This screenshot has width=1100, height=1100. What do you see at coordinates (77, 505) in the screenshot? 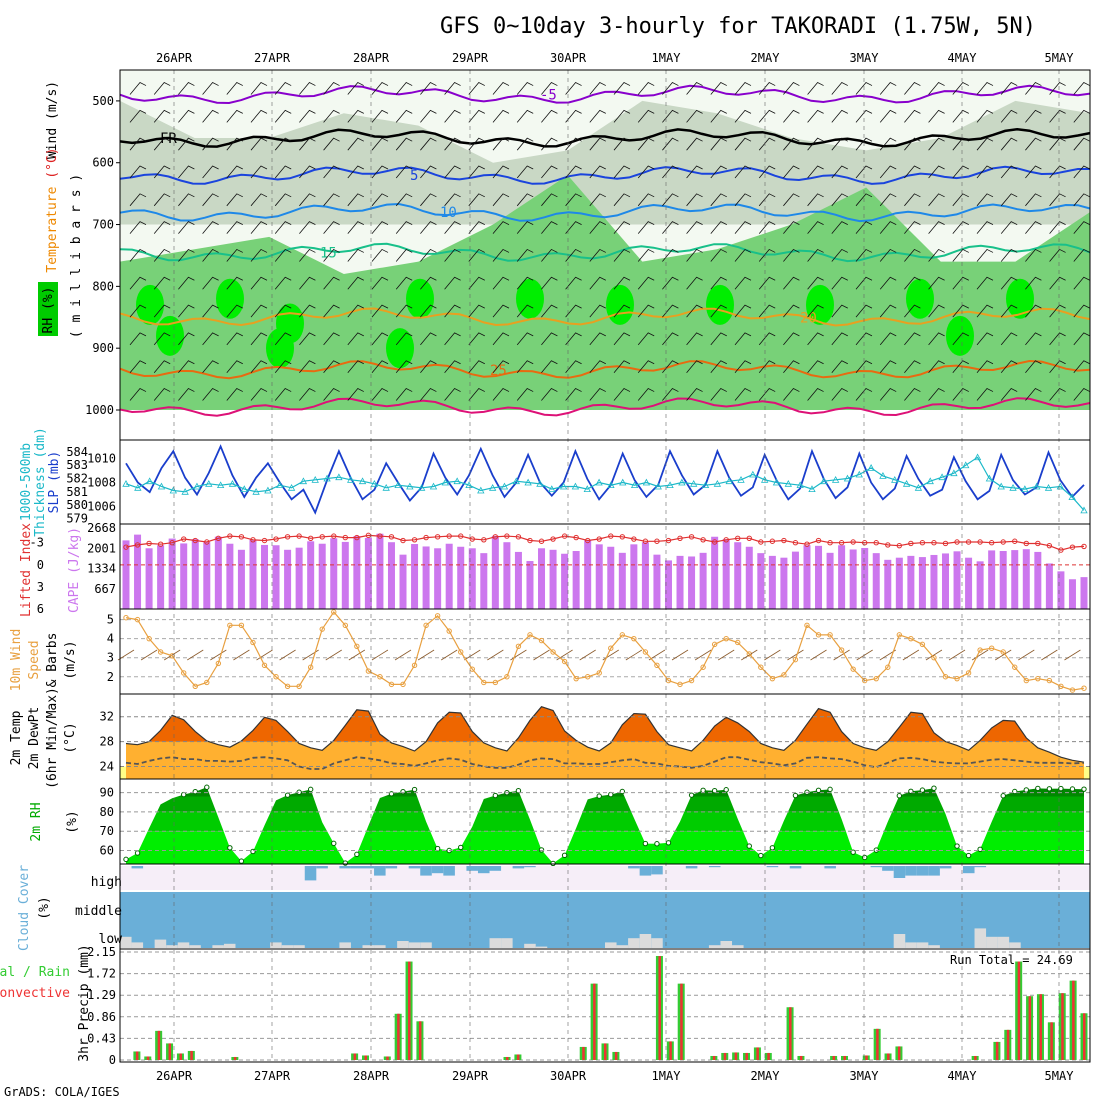
I see `thickness-tick-label: 580` at bounding box center [77, 505].